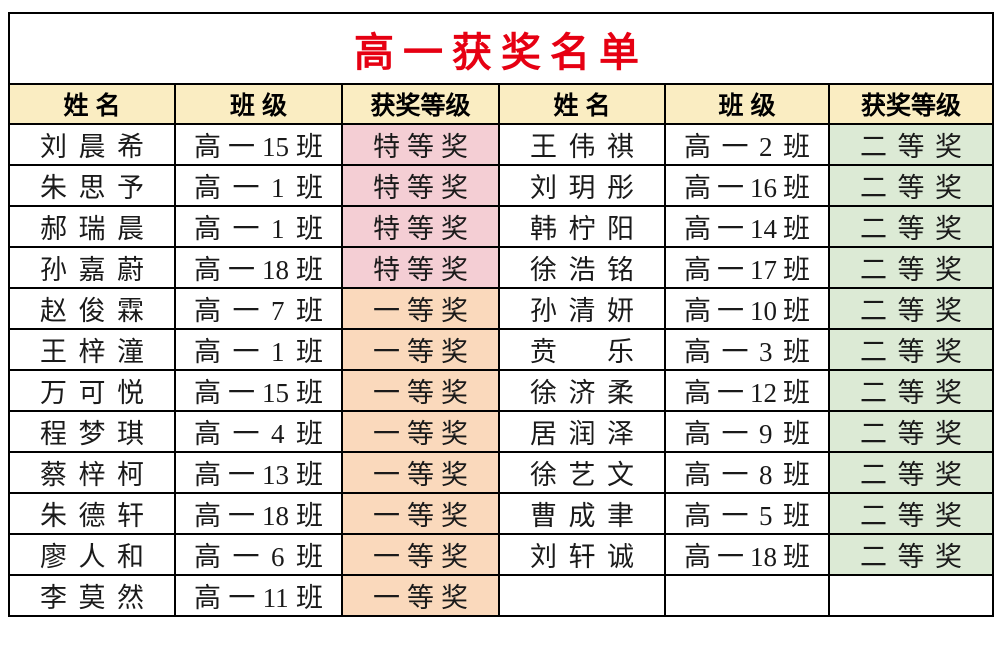 The image size is (1000, 650). Describe the element at coordinates (582, 185) in the screenshot. I see `name-cell: 刘玥彤` at that location.